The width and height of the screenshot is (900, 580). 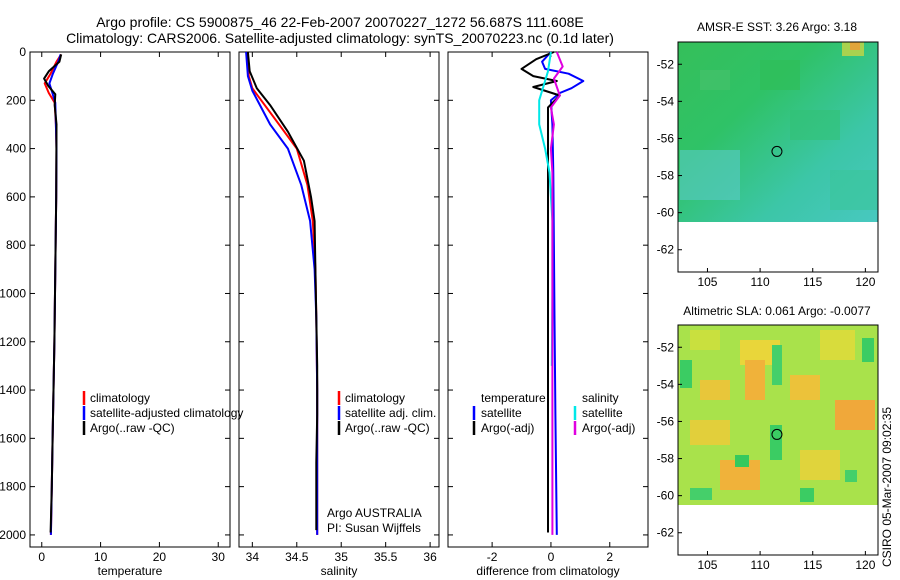 I want to click on sst-field-texture, so click(x=779, y=126).